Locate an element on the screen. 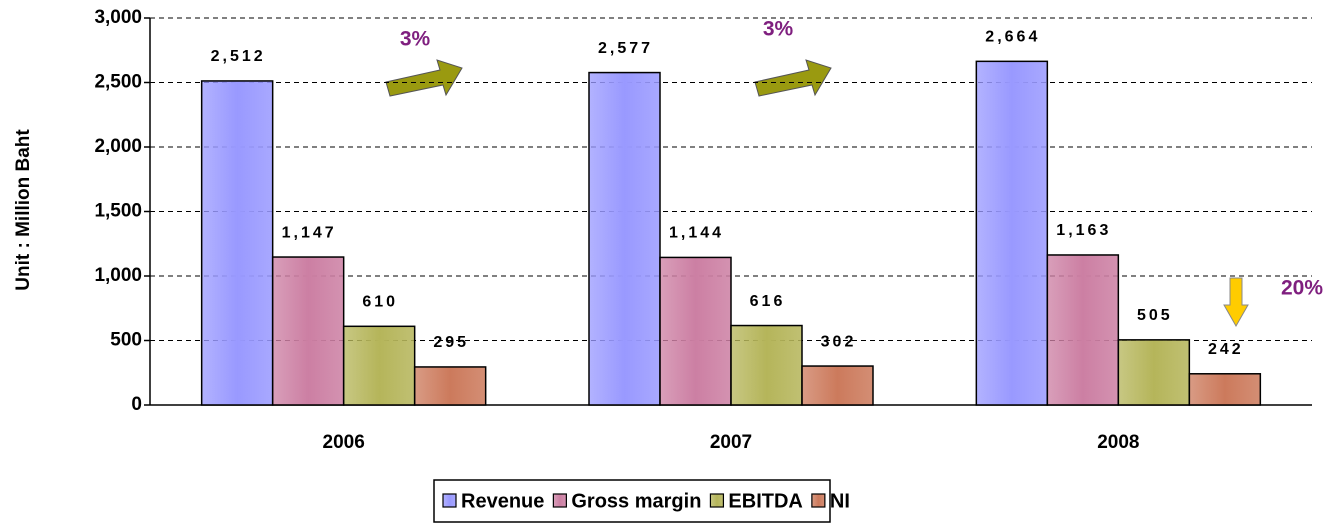 Image resolution: width=1336 pixels, height=526 pixels. y-tick-label: 500 is located at coordinates (126, 340).